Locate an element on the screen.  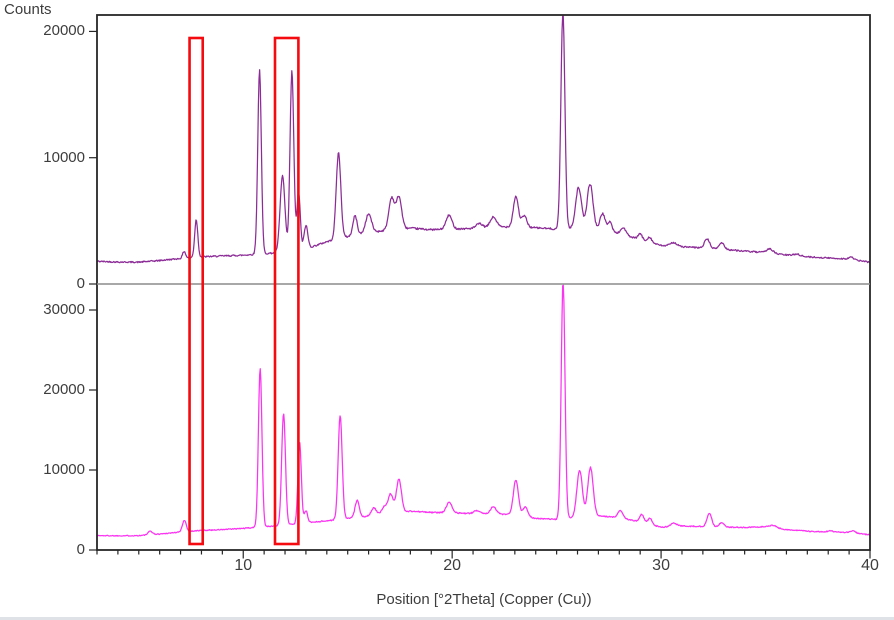
y-tick-label-top: 20000 is located at coordinates (64, 31).